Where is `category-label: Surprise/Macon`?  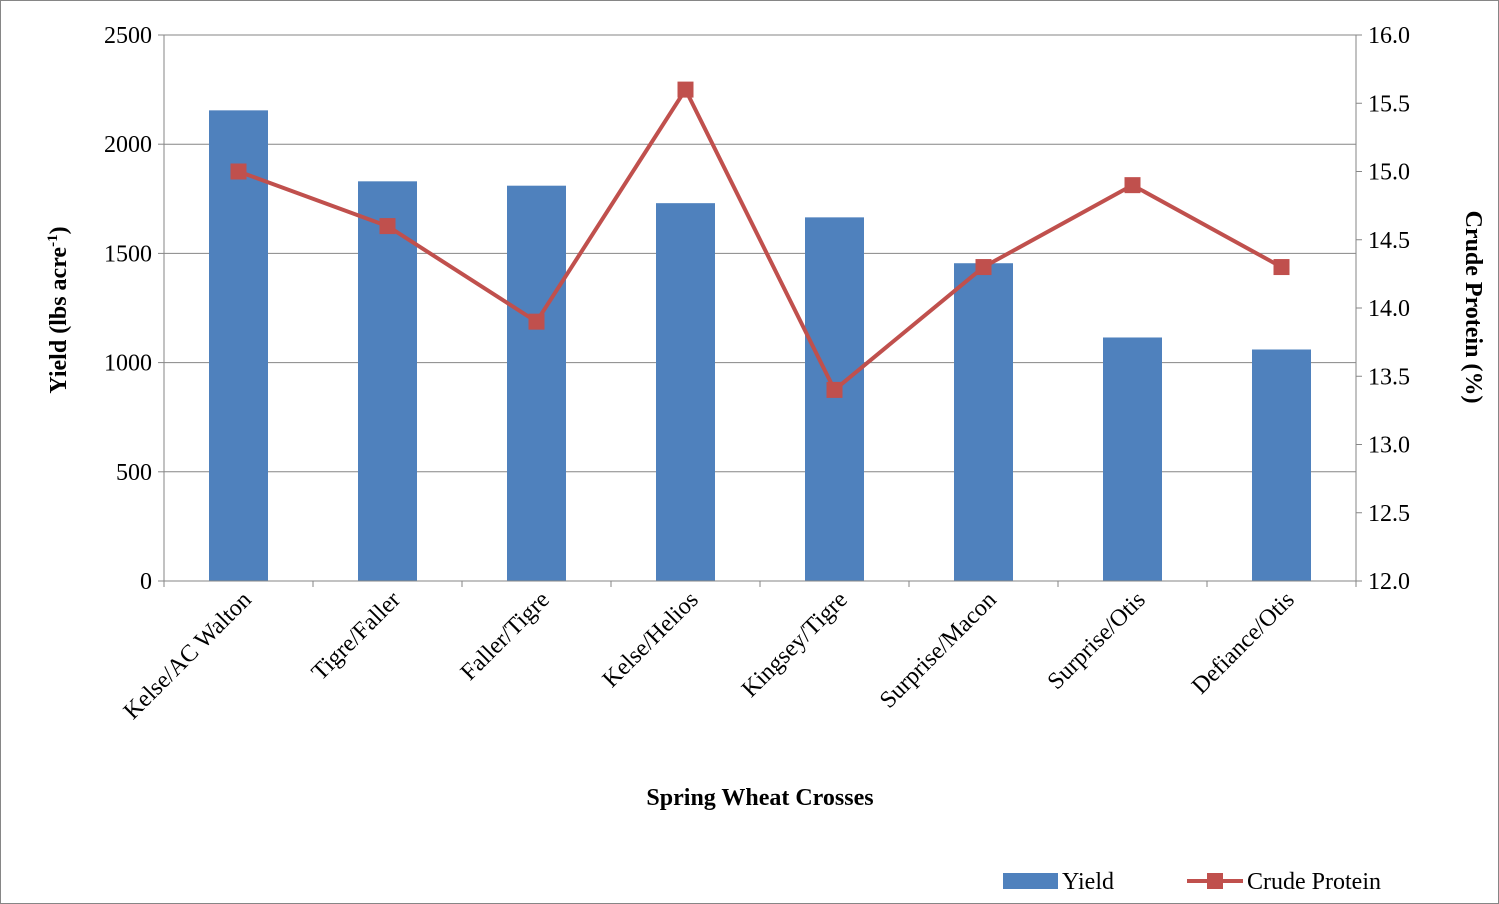 category-label: Surprise/Macon is located at coordinates (938, 650).